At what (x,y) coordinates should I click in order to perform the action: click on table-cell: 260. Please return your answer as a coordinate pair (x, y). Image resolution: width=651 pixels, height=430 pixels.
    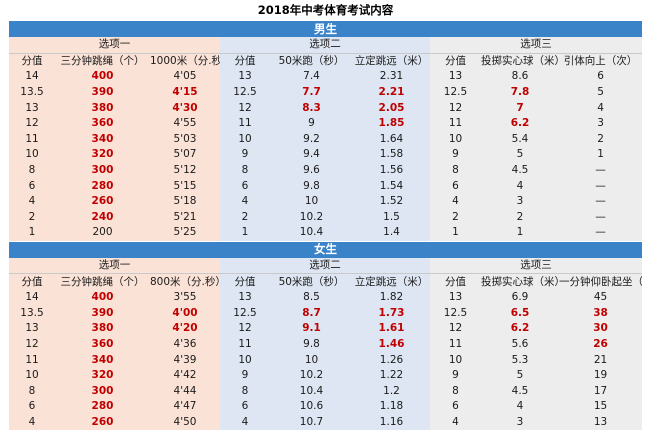
    Looking at the image, I should click on (102, 422).